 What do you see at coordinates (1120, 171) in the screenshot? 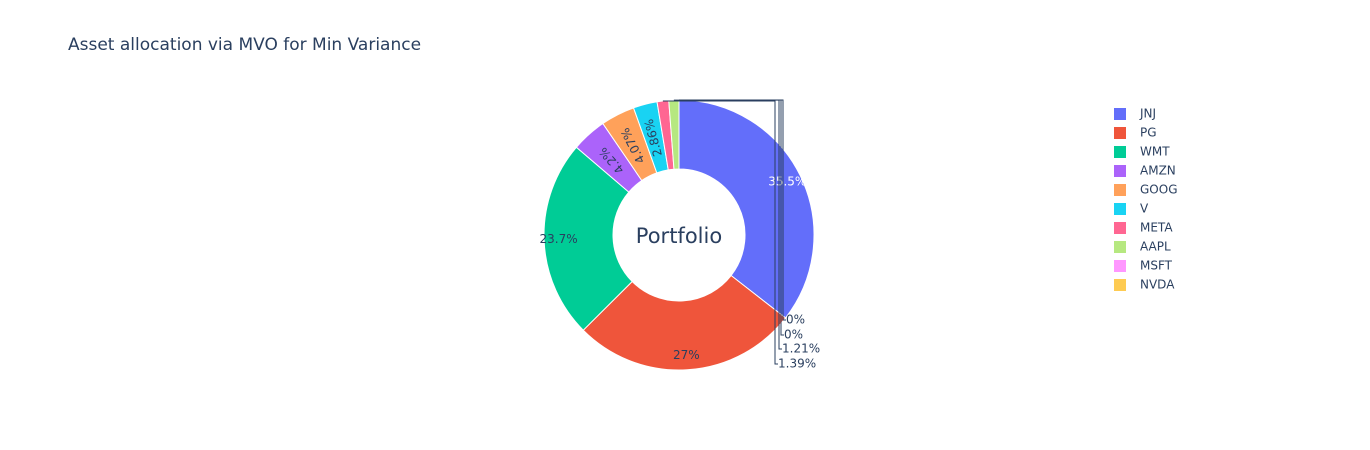
I see `legend-swatch-amzn` at bounding box center [1120, 171].